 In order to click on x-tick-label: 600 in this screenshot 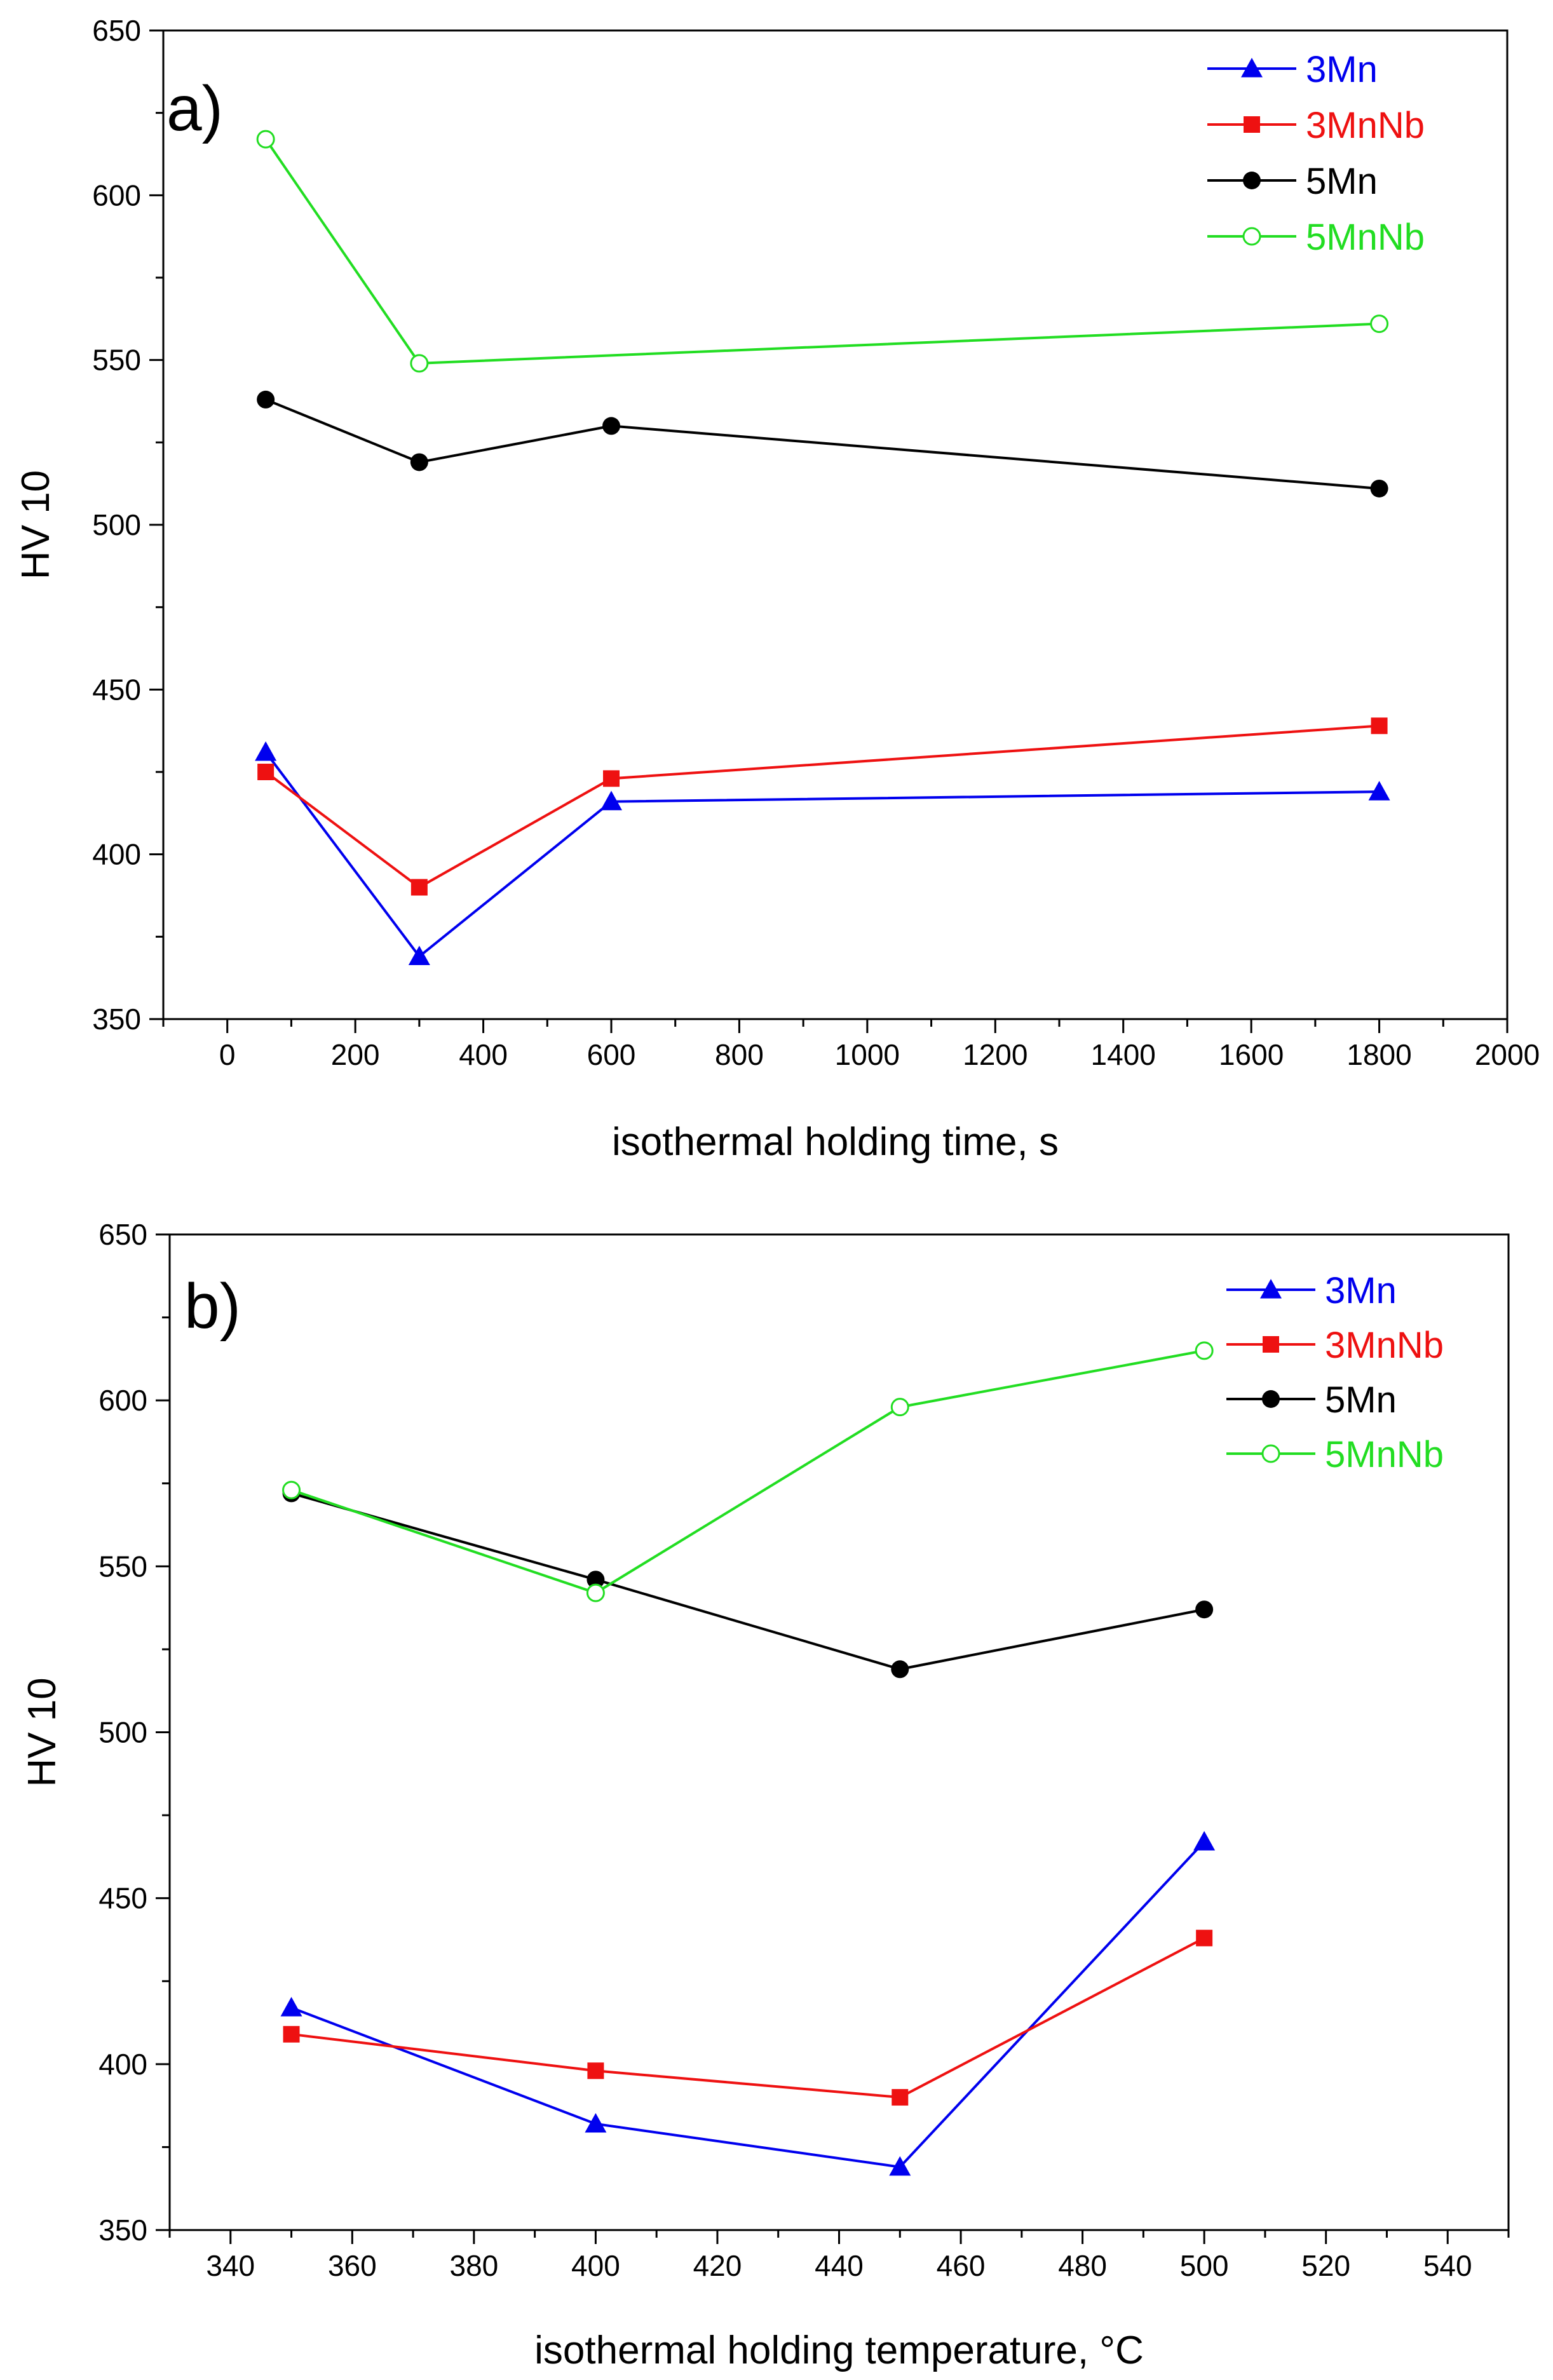, I will do `click(611, 1054)`.